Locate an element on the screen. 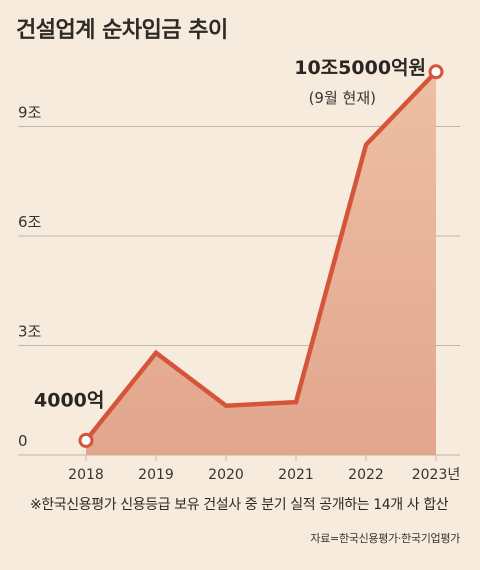 Image resolution: width=480 pixels, height=570 pixels. annotation-start: 4000억 is located at coordinates (69, 400).